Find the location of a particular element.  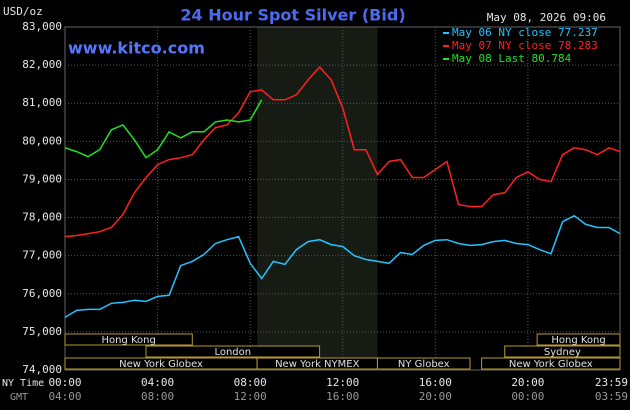

x-tick-label: 20:00 is located at coordinates (527, 382).